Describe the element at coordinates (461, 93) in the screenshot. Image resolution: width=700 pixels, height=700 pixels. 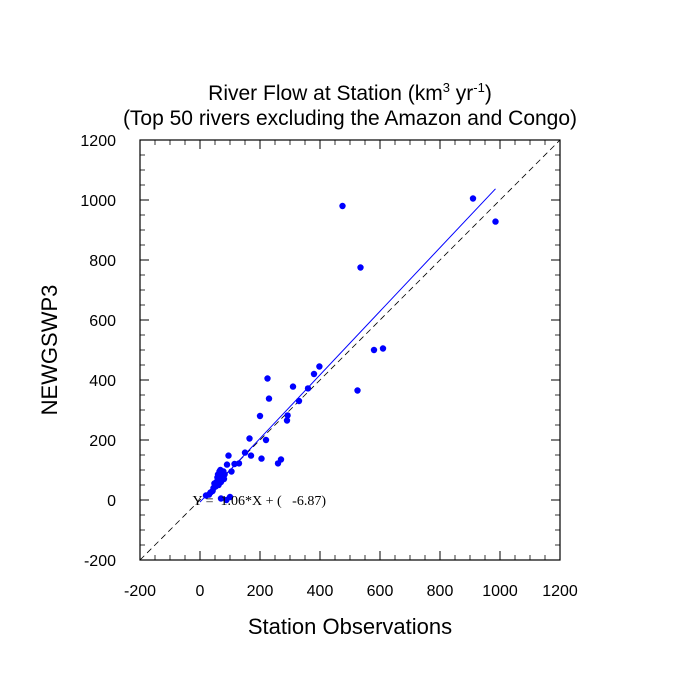
I see `chart-title-mid: yr` at that location.